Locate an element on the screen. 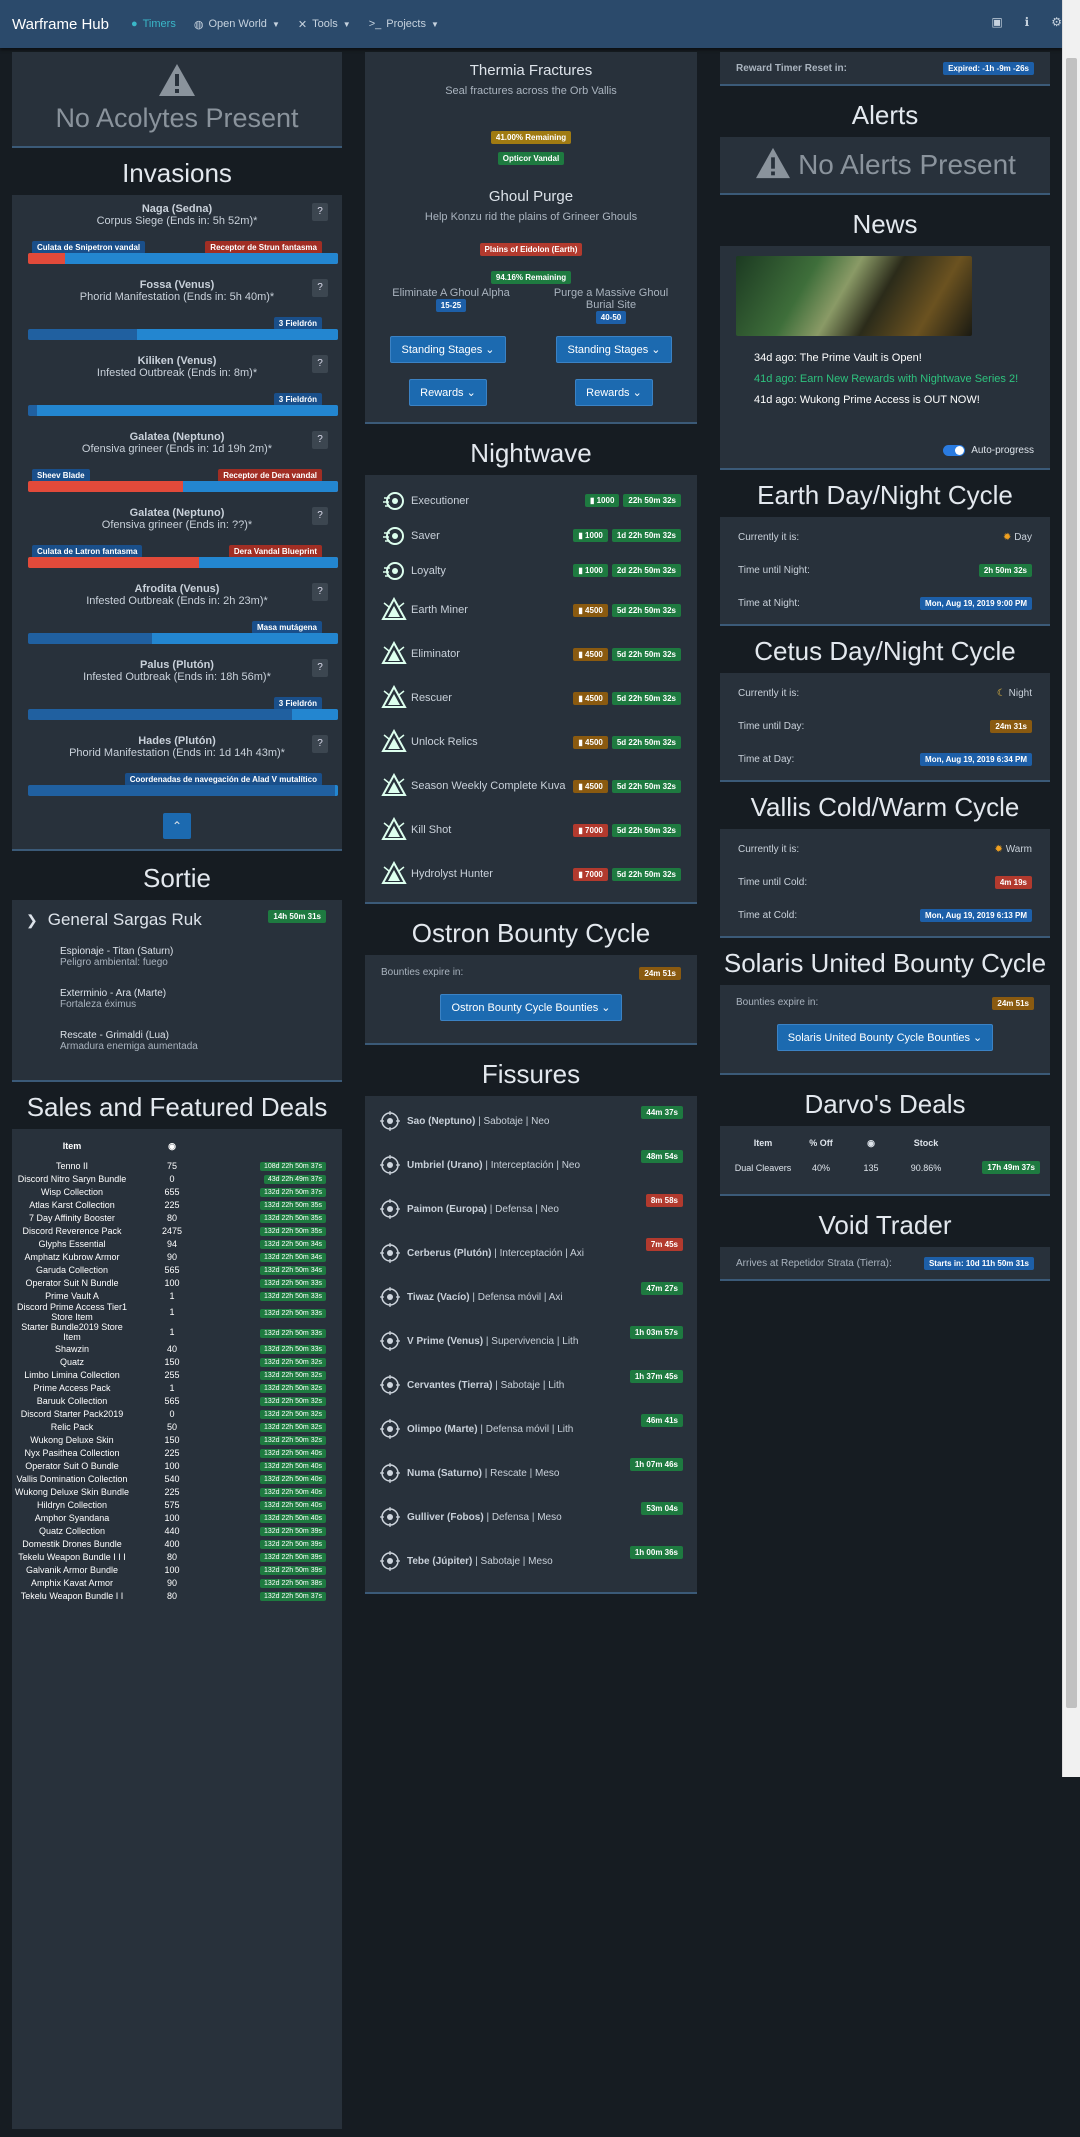  invasion-reward-left: Sheev Blade is located at coordinates (61, 475).